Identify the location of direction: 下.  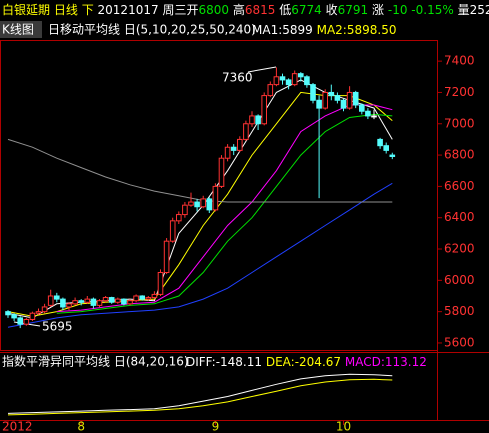
(88, 10).